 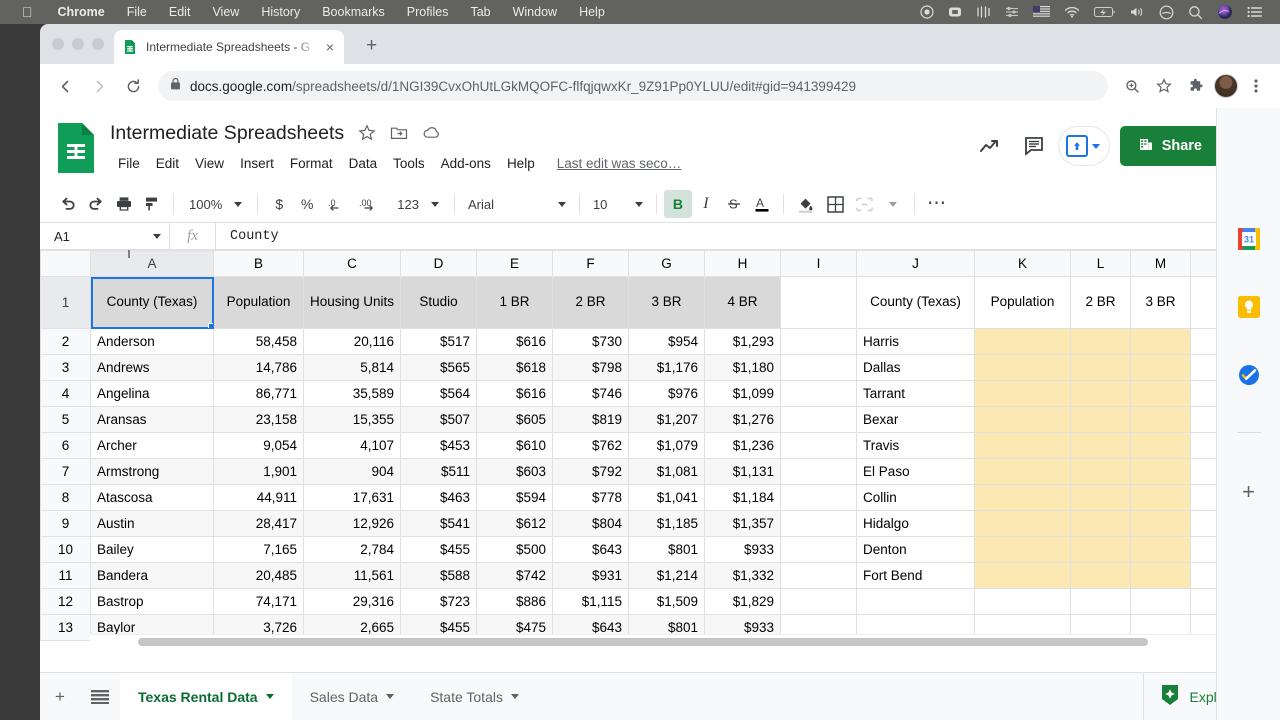 I want to click on cell-C10: 2,784, so click(x=352, y=549).